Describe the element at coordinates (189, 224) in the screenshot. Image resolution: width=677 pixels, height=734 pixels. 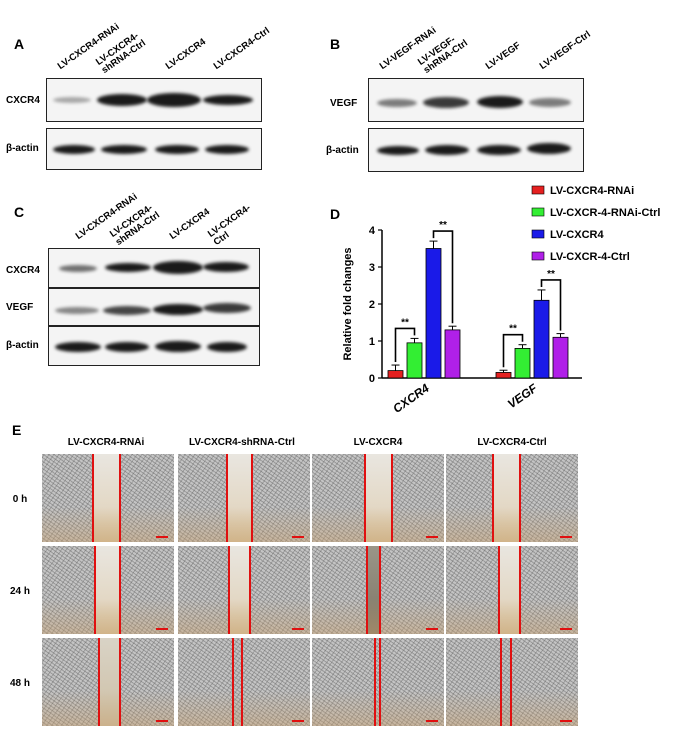
I see `panel-c-lane-3: LV-CXCR4` at that location.